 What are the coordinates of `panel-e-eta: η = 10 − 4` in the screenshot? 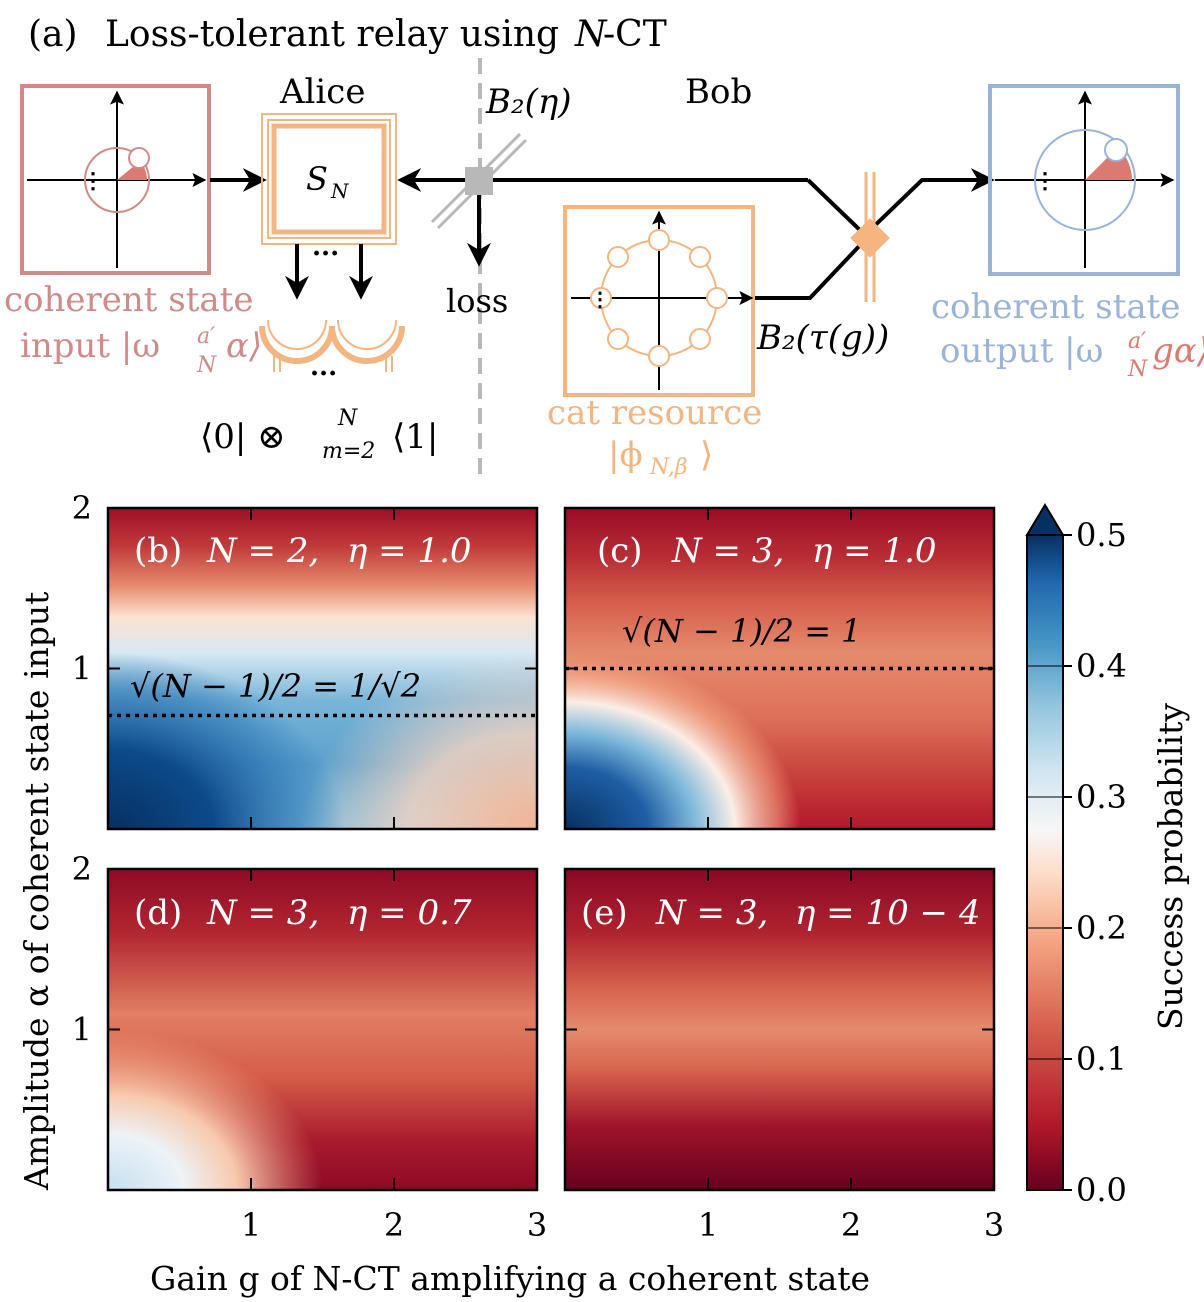 It's located at (887, 913).